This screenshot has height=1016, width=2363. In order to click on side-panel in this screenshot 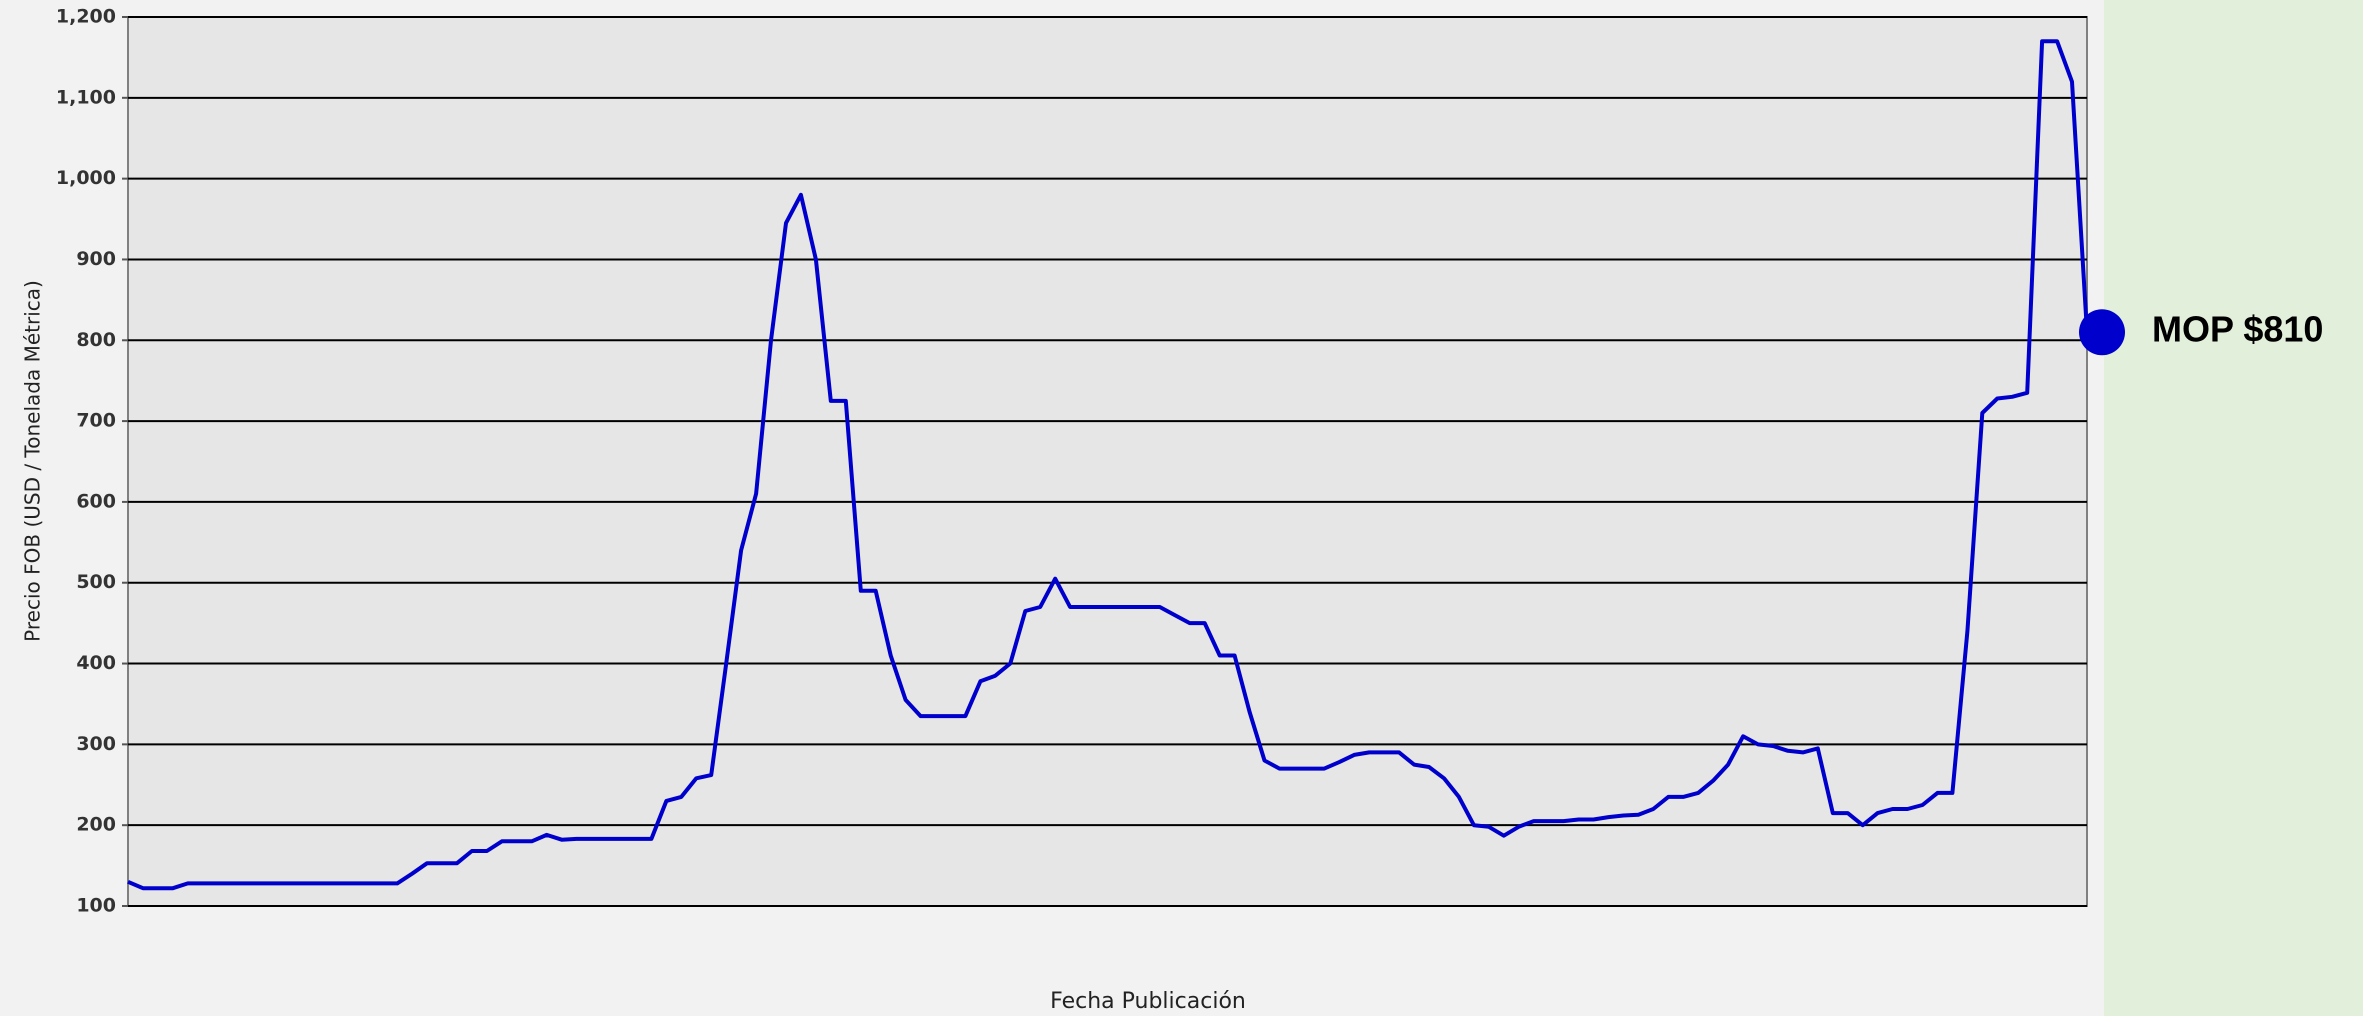, I will do `click(2233, 508)`.